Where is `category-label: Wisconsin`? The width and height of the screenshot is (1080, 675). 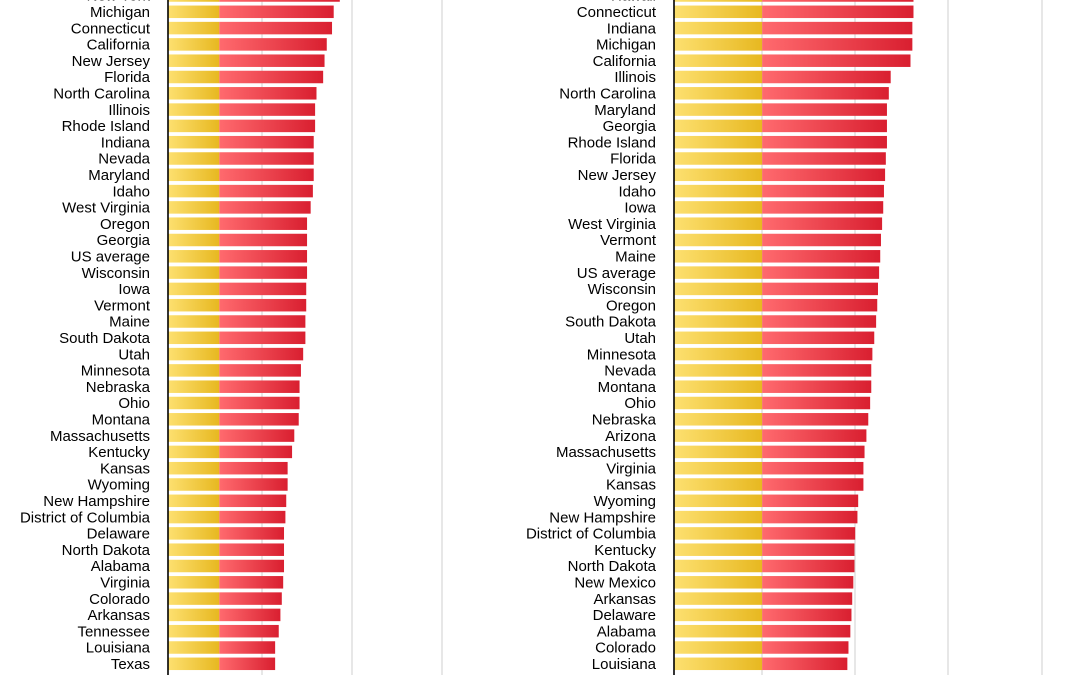
category-label: Wisconsin is located at coordinates (116, 273).